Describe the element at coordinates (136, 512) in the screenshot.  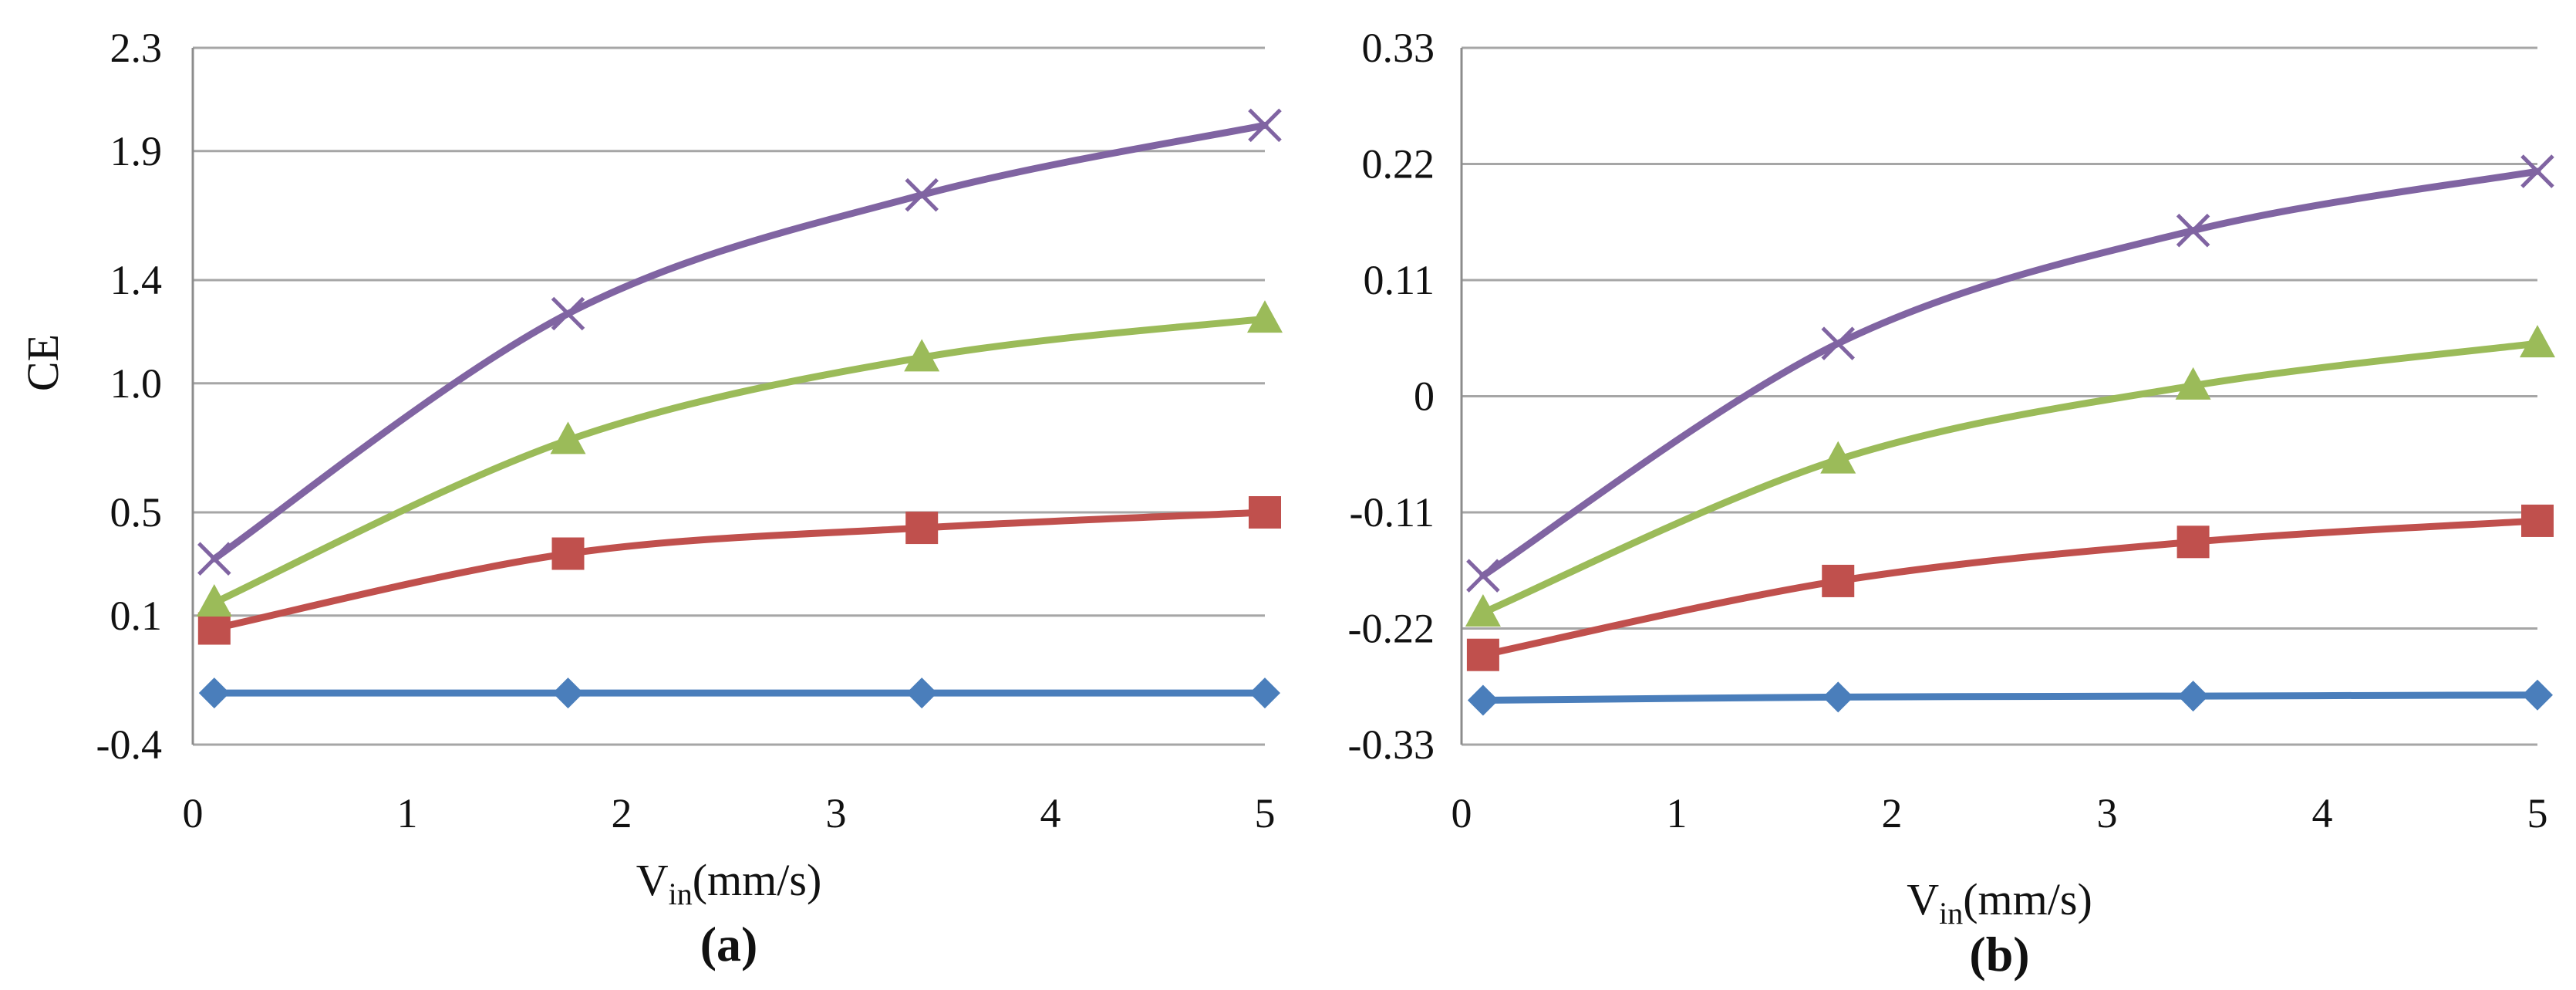
I see `y-tick-label: 0.5` at that location.